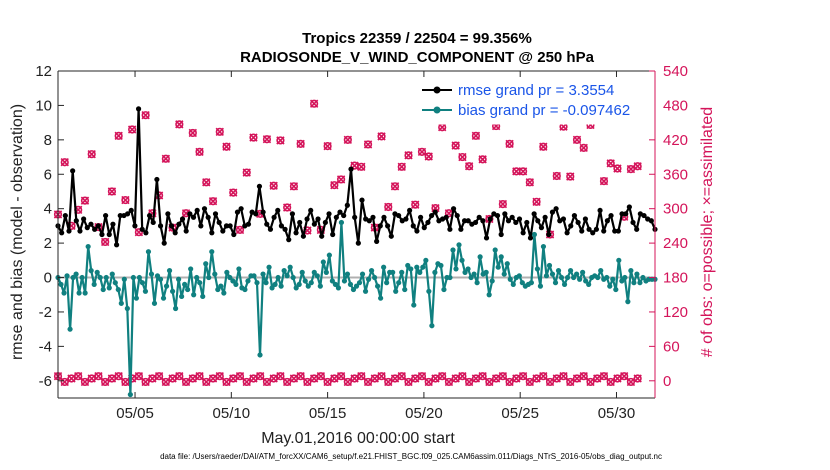 The image size is (830, 470). What do you see at coordinates (437, 90) in the screenshot?
I see `legend-rmse-marker` at bounding box center [437, 90].